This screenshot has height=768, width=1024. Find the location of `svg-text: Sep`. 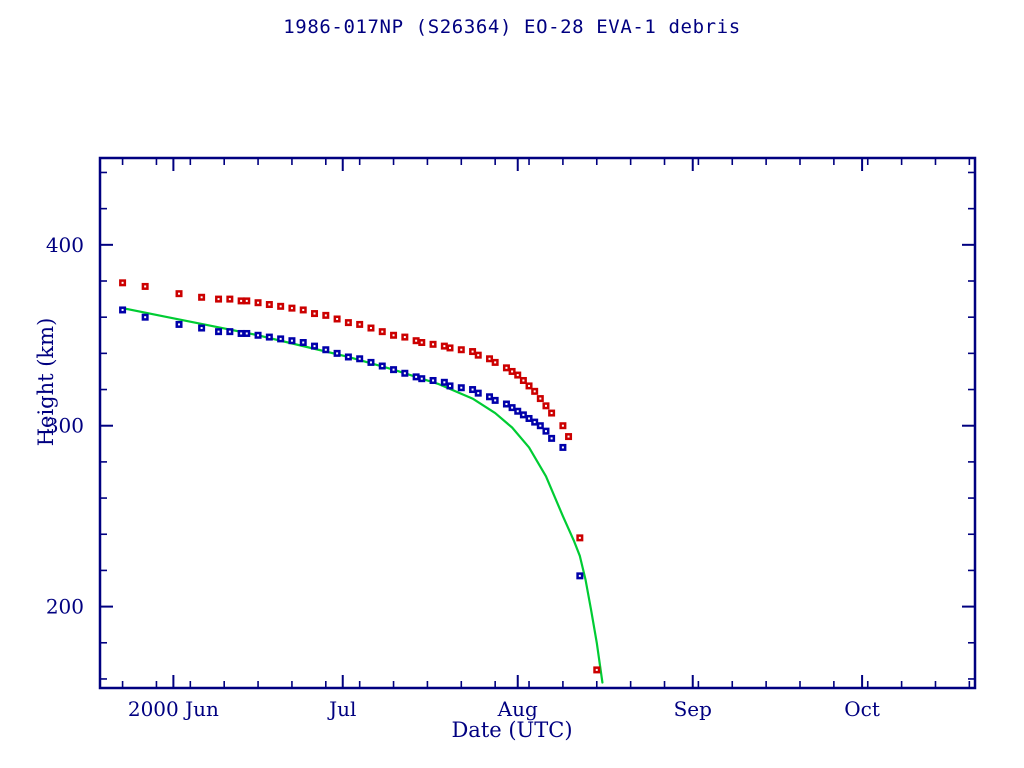

svg-text: Sep is located at coordinates (693, 709).